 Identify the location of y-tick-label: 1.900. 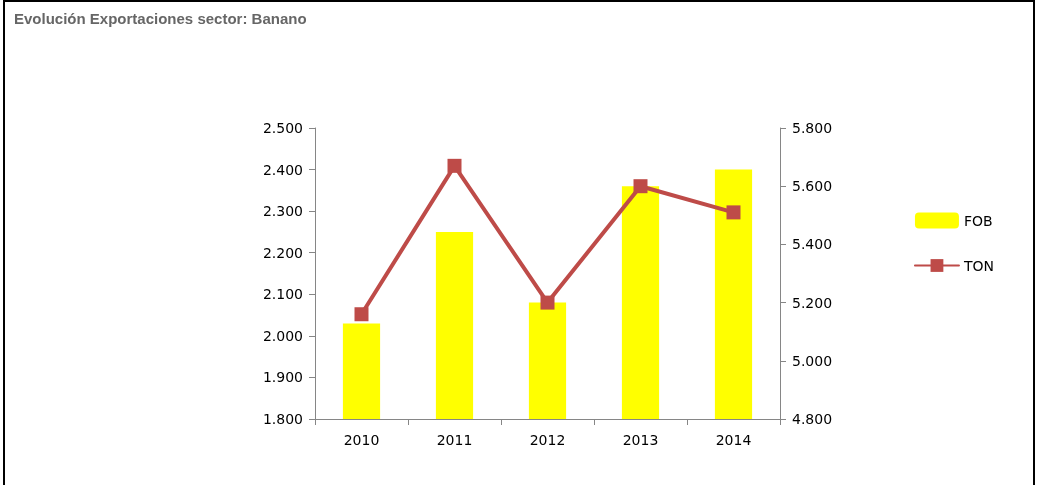
(282, 377).